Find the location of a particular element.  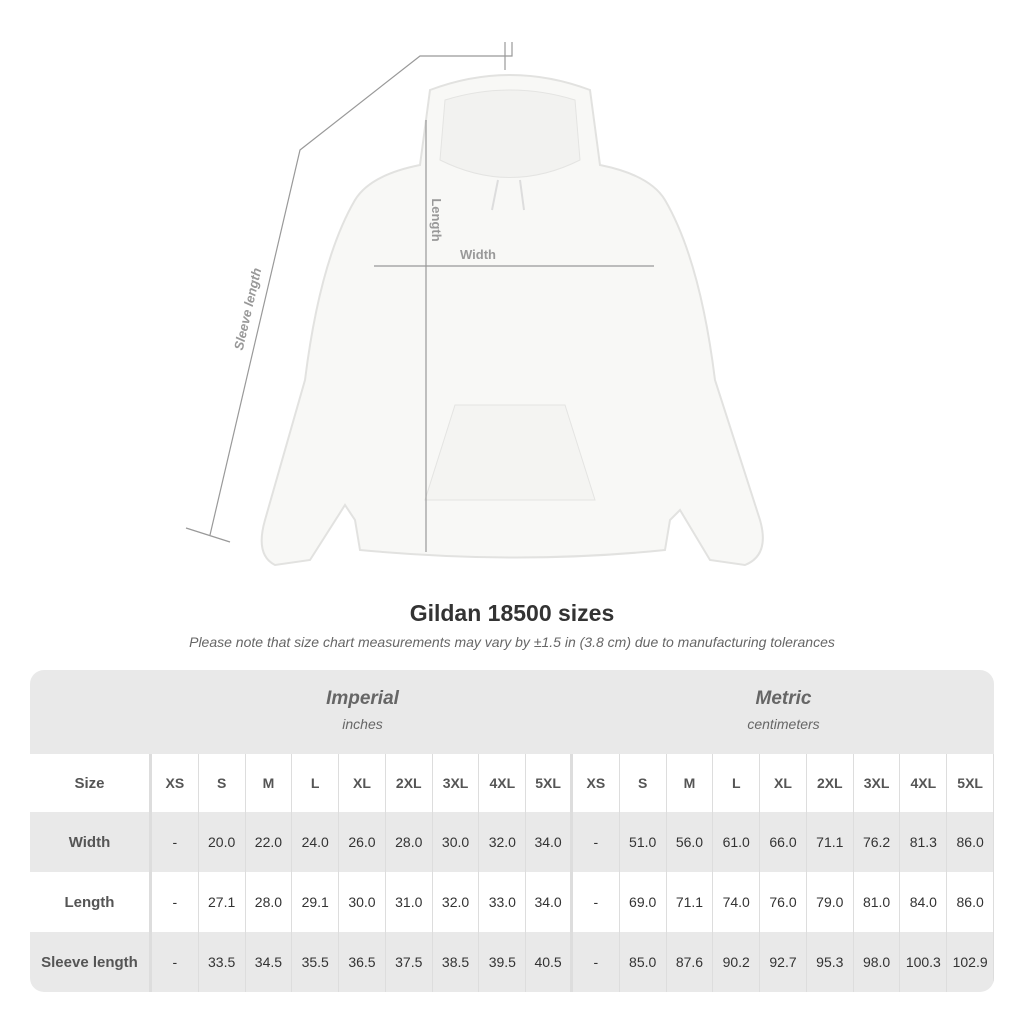

cell-imperial: 36.5 is located at coordinates (362, 962).